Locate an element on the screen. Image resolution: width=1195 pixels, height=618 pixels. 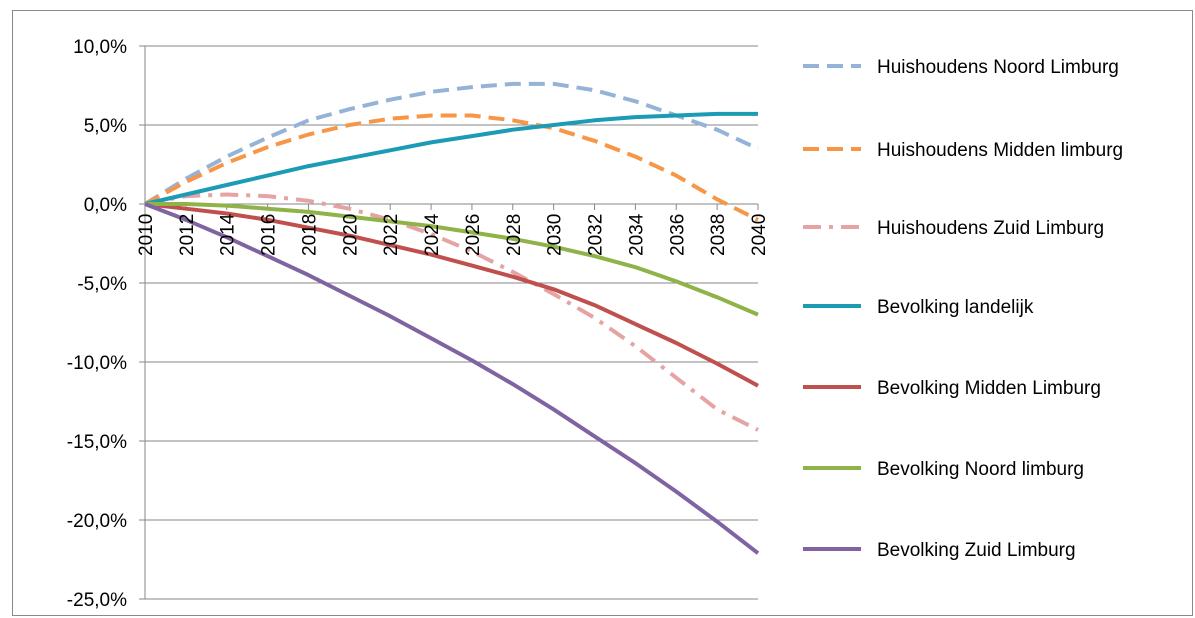
x-tick-label: 2018 is located at coordinates (309, 235).